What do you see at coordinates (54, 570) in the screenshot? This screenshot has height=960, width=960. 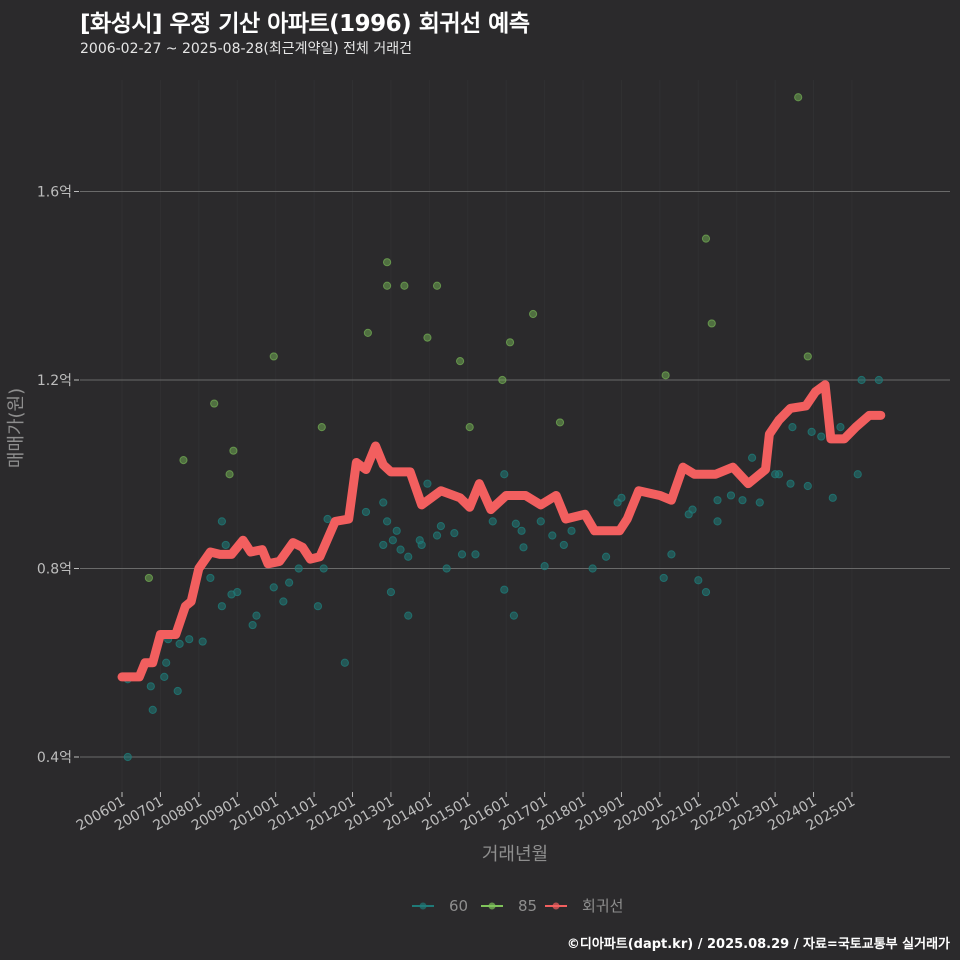 I see `y-tick-label: 0.8억` at bounding box center [54, 570].